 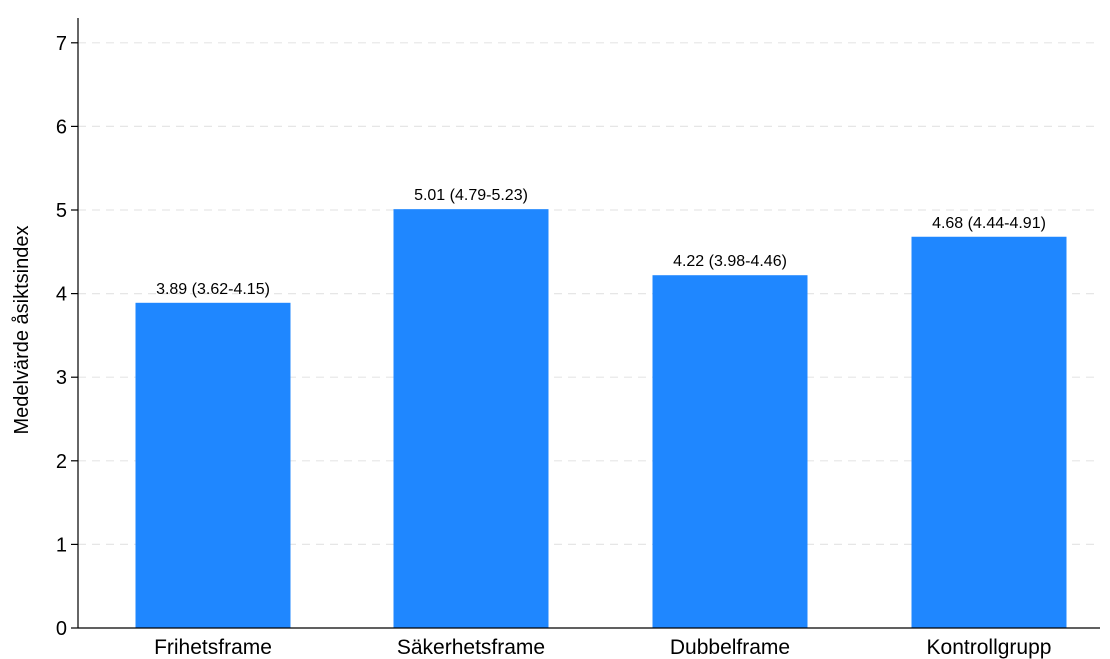 I want to click on data-label: 5.01 (4.79-5.23), so click(x=471, y=195).